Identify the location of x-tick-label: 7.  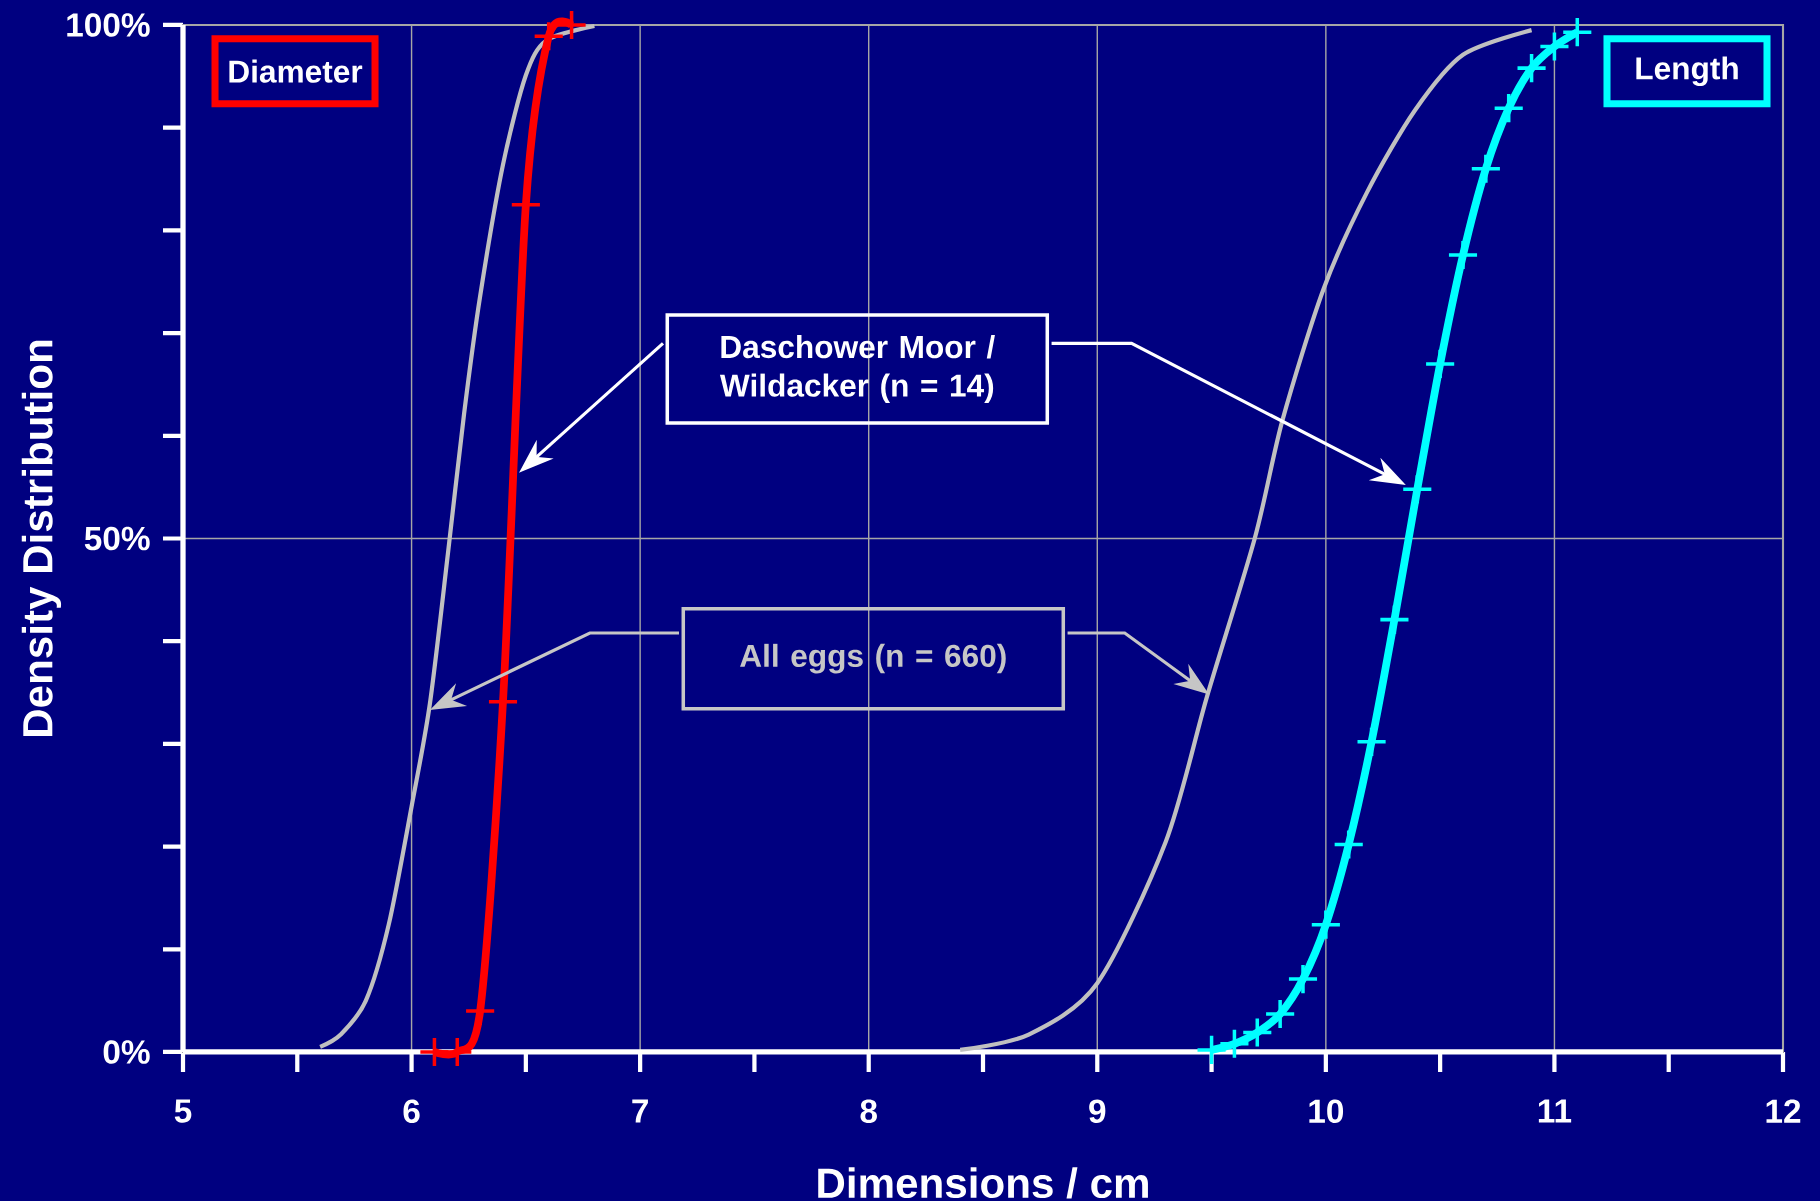
(640, 1111).